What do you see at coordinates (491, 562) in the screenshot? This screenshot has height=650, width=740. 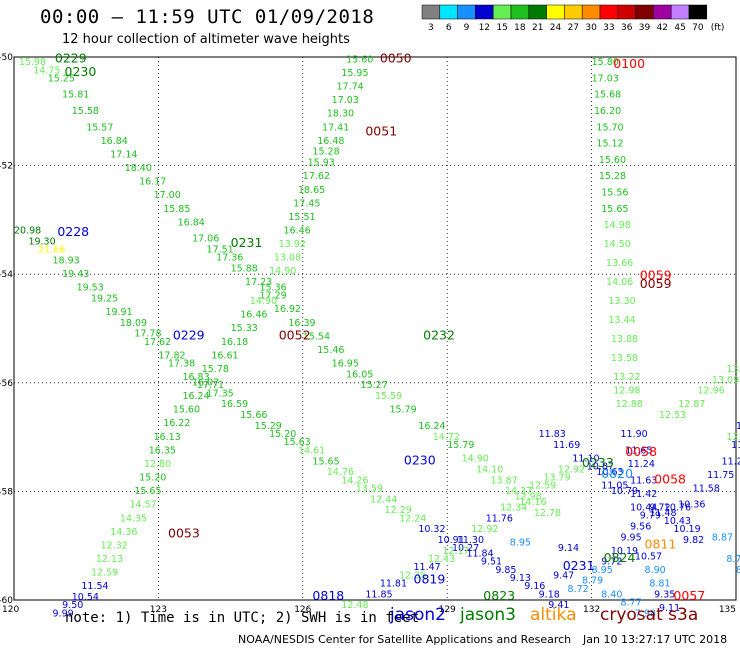 I see `wave-height-value: 9.51` at bounding box center [491, 562].